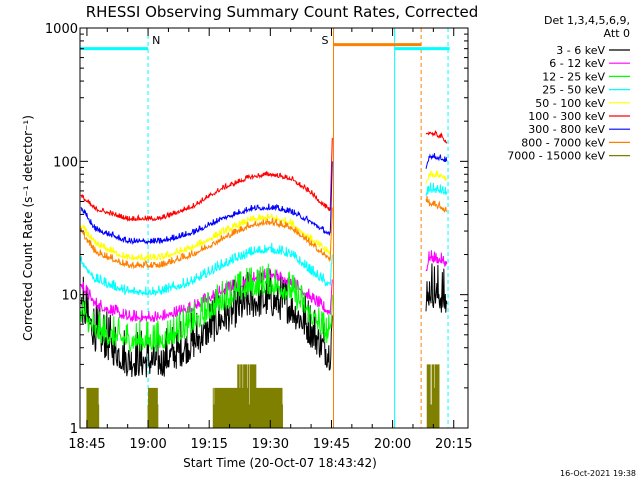 This screenshot has width=640, height=480. What do you see at coordinates (208, 444) in the screenshot?
I see `x-tick-label: 19:15` at bounding box center [208, 444].